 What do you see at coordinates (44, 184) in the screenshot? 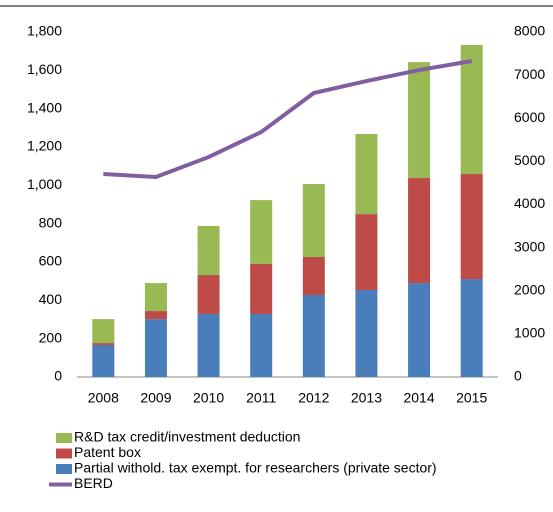
I see `y-tick-label: 1,000` at bounding box center [44, 184].